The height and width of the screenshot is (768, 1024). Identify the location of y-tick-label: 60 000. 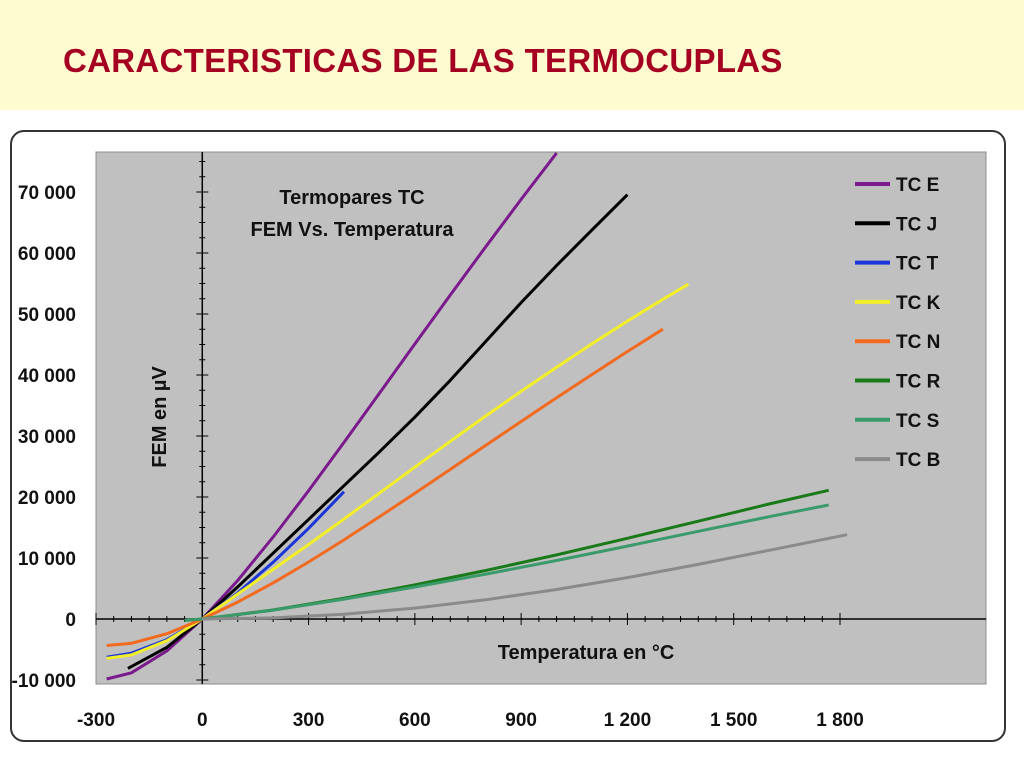
(47, 254).